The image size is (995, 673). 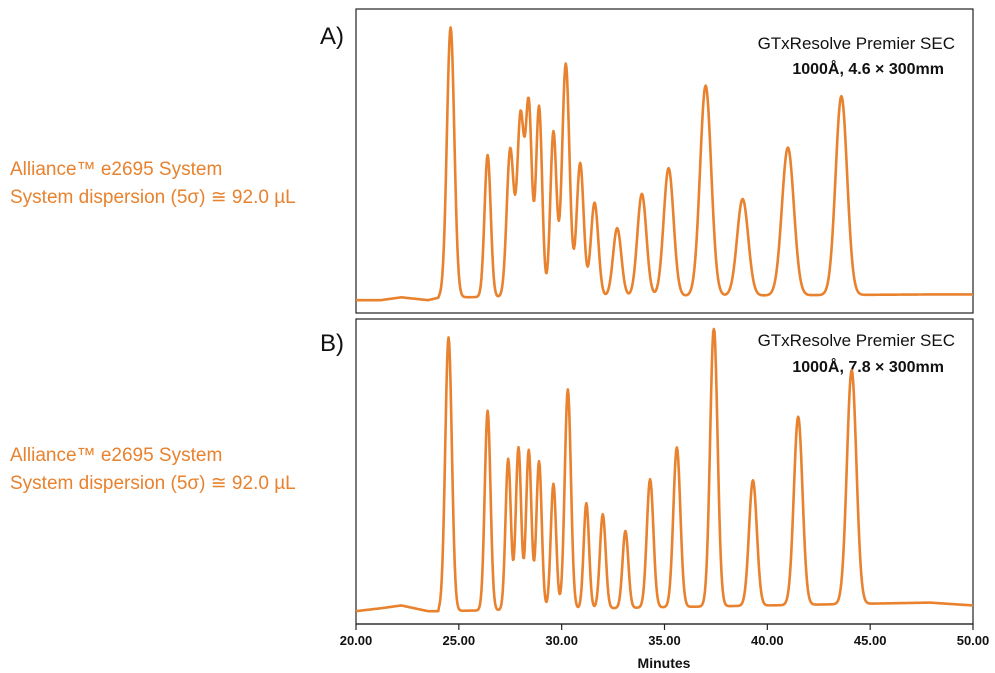 I want to click on x-tick-label: 45.00, so click(x=870, y=640).